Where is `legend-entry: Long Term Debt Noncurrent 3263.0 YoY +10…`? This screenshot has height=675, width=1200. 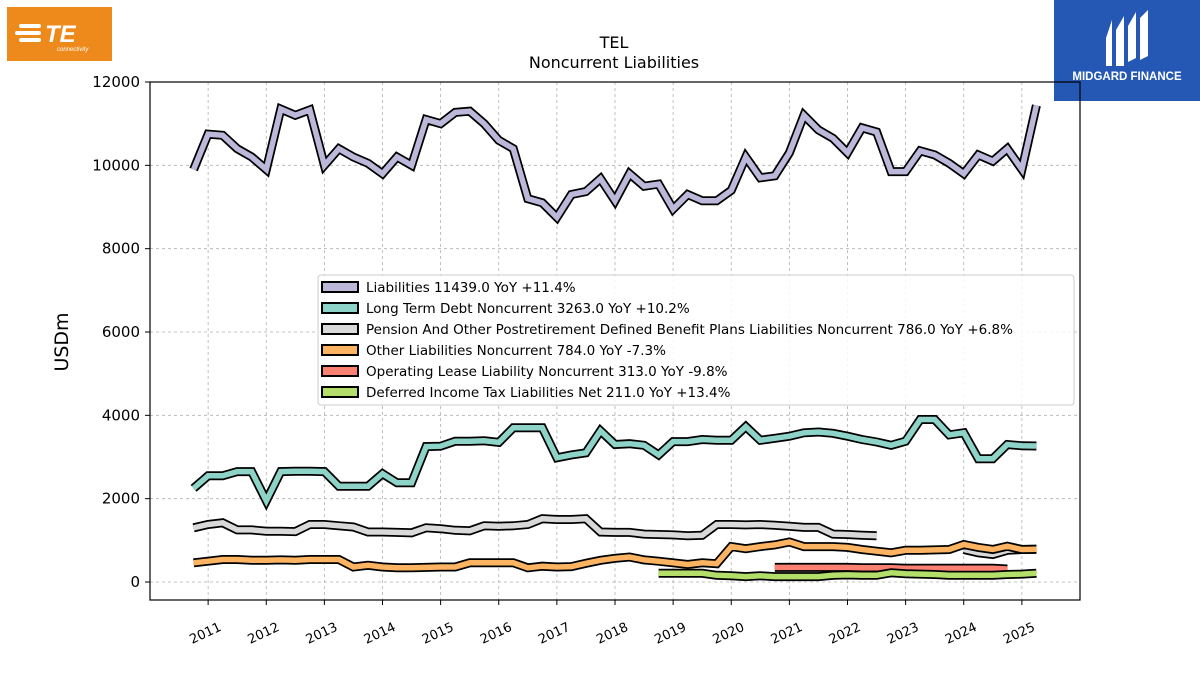
legend-entry: Long Term Debt Noncurrent 3263.0 YoY +10… is located at coordinates (528, 309).